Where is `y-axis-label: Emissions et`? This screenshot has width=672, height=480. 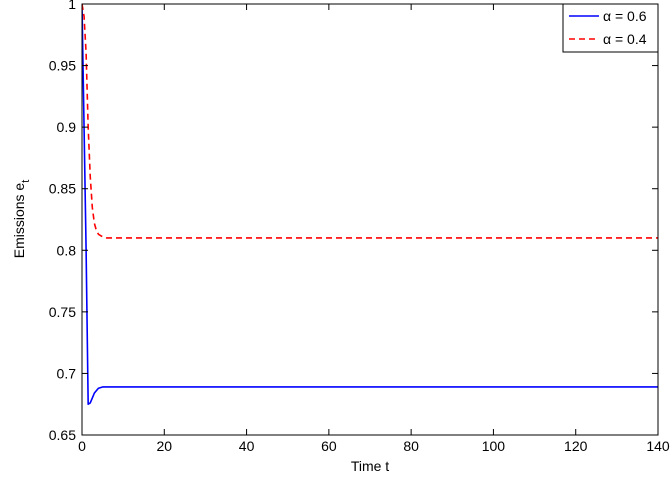 y-axis-label: Emissions et is located at coordinates (21, 219).